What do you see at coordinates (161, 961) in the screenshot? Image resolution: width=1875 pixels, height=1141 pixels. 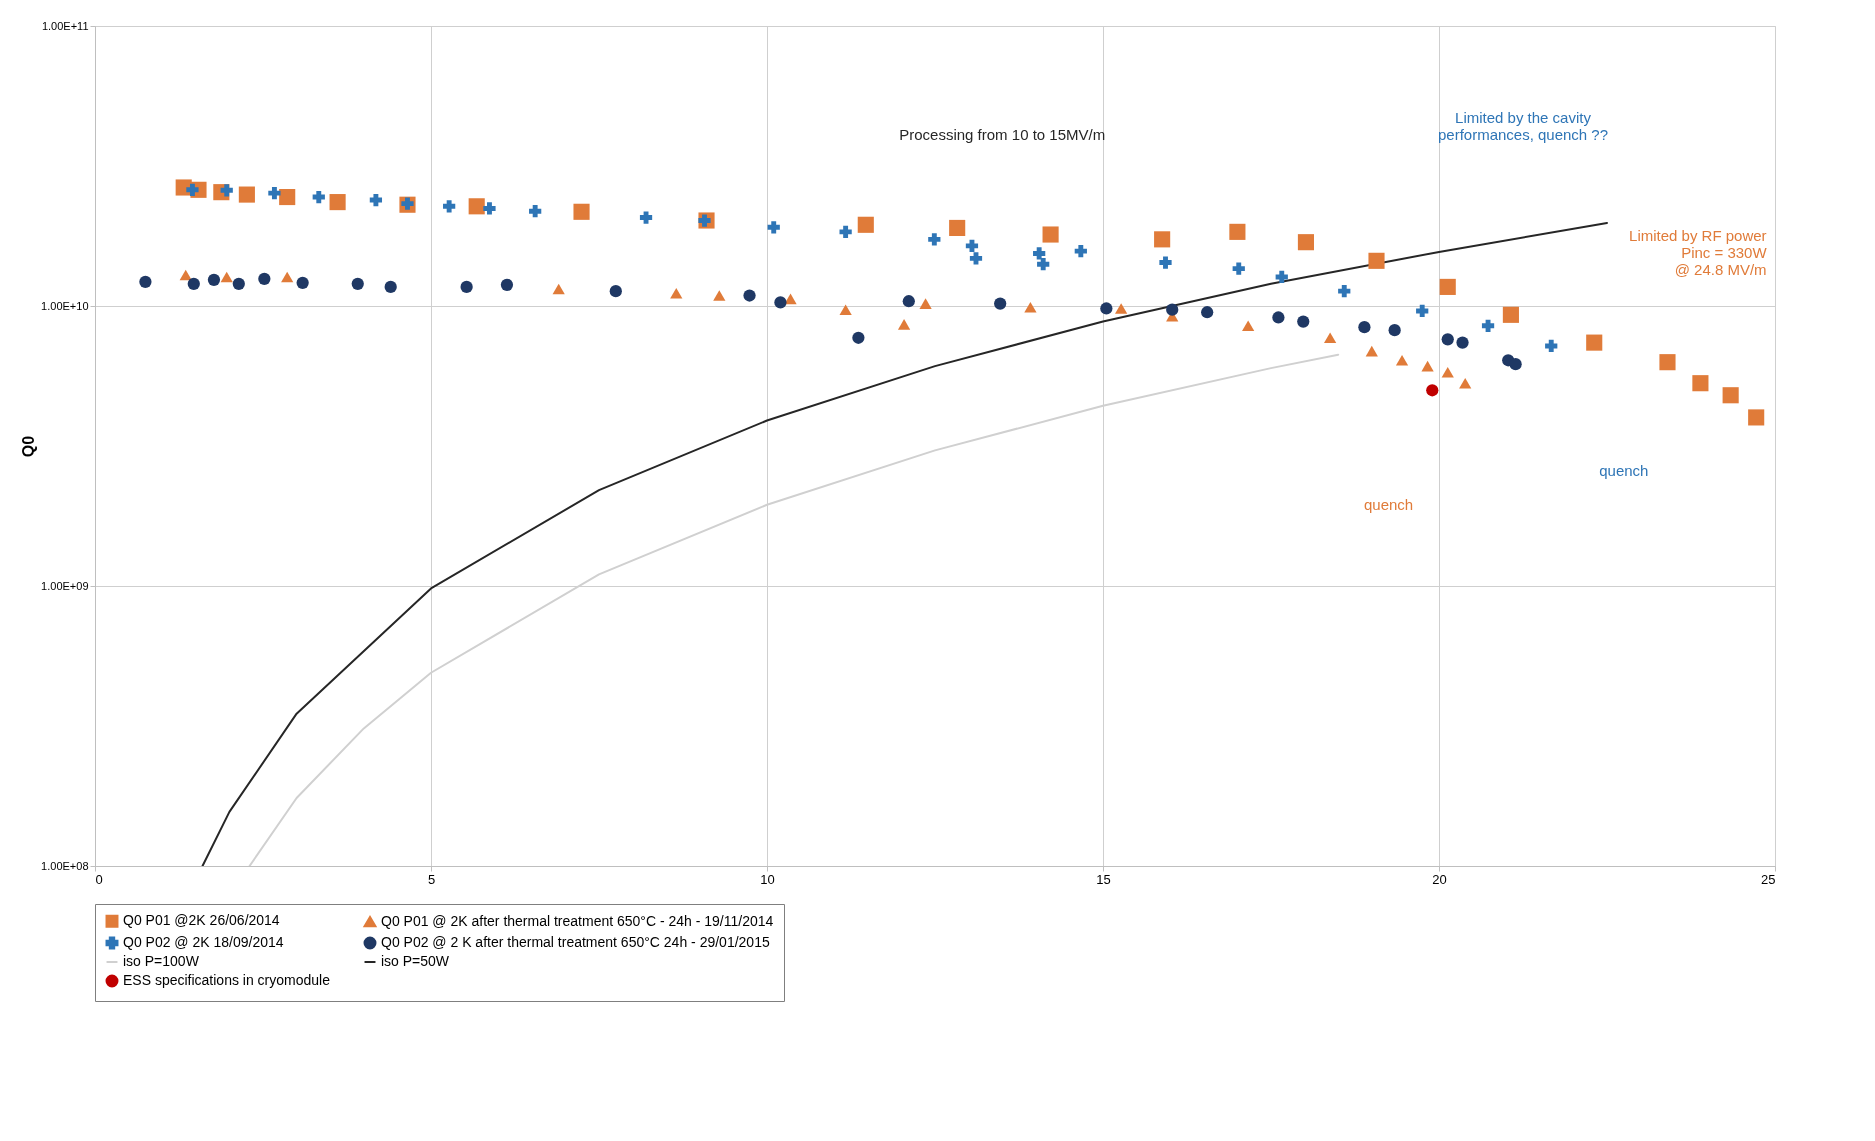 I see `legend-label: iso P=100W` at bounding box center [161, 961].